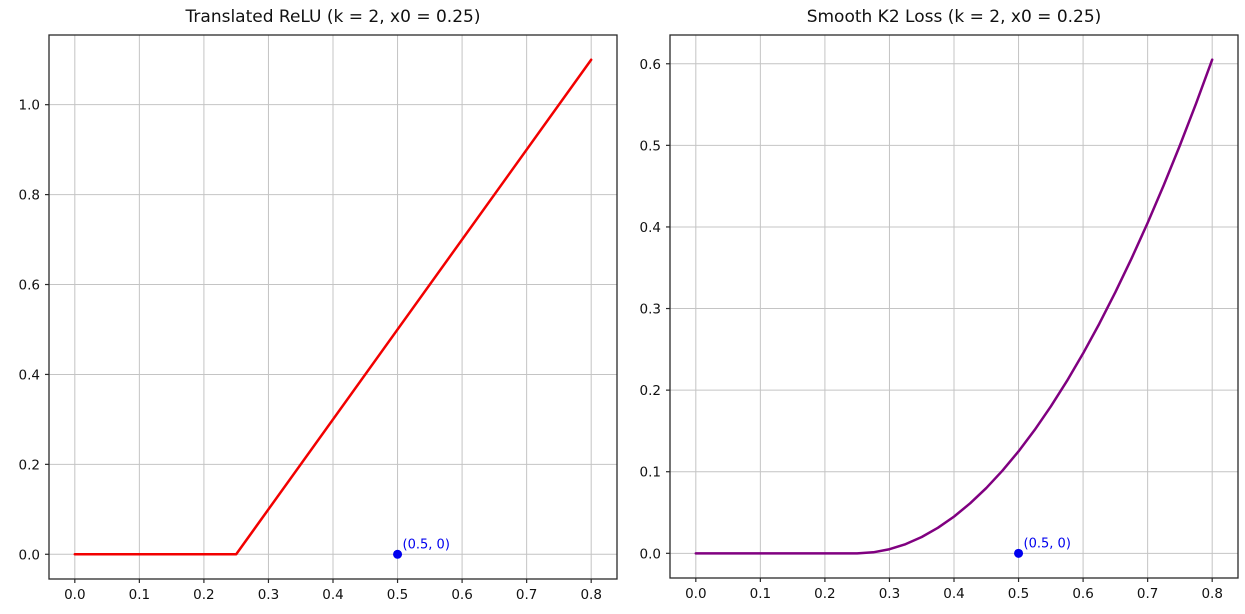  What do you see at coordinates (650, 473) in the screenshot?
I see `y-tick-label: 0.1` at bounding box center [650, 473].